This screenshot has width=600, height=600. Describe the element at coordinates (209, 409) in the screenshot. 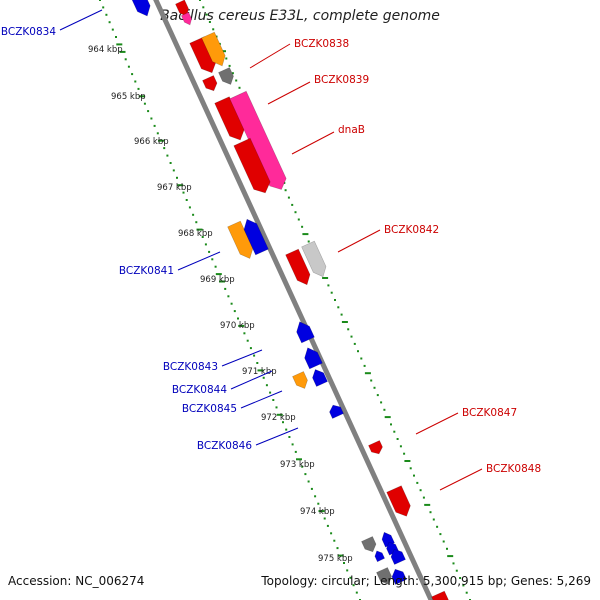

I see `gene-label-bczk0845: BCZK0845` at that location.